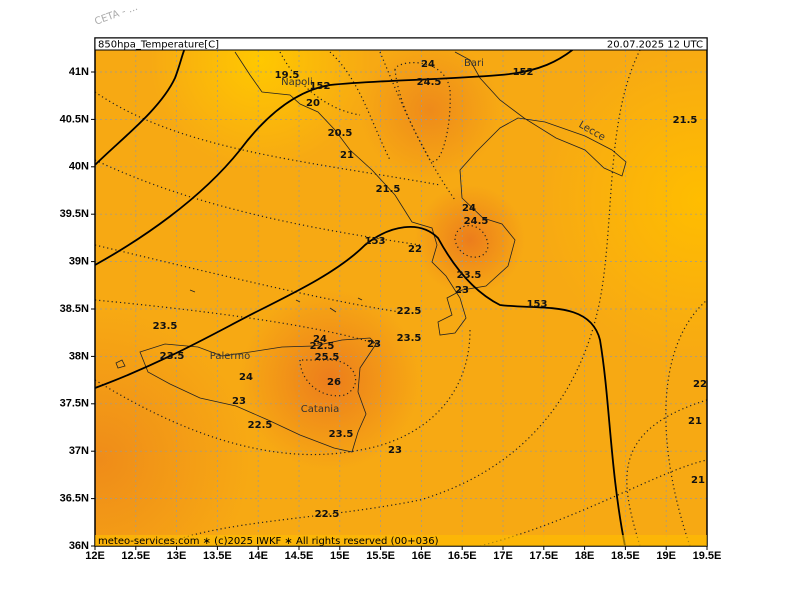  I want to click on lat-label: 39.5N, so click(74, 214).